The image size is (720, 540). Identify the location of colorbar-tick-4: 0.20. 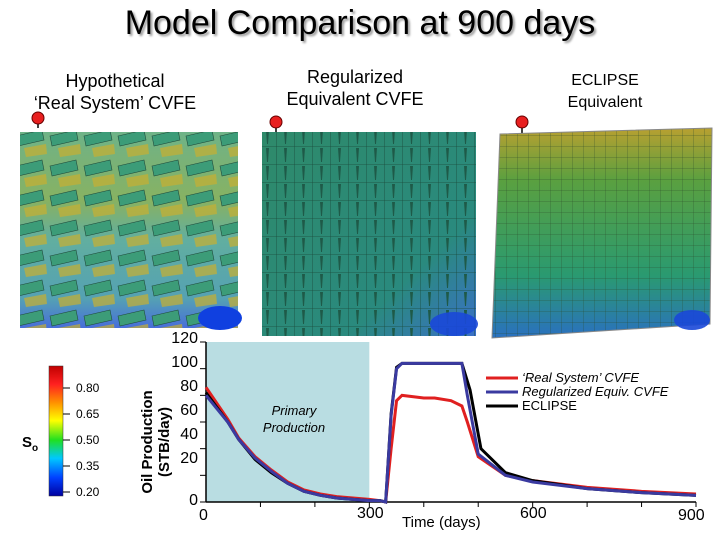
(88, 492).